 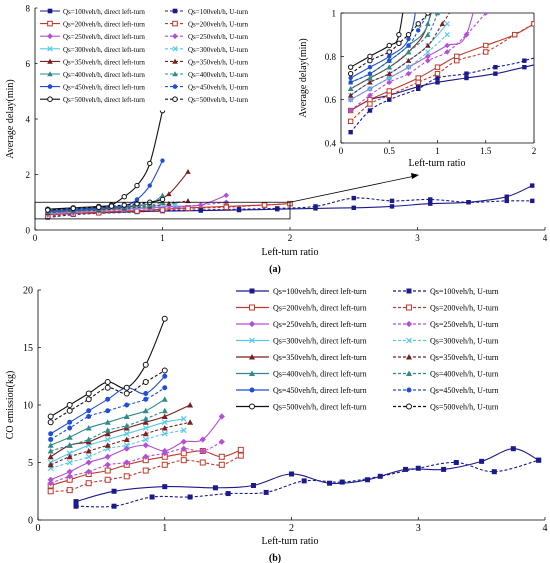 What do you see at coordinates (10, 119) in the screenshot?
I see `a-y-axis-label: Average delay(min)` at bounding box center [10, 119].